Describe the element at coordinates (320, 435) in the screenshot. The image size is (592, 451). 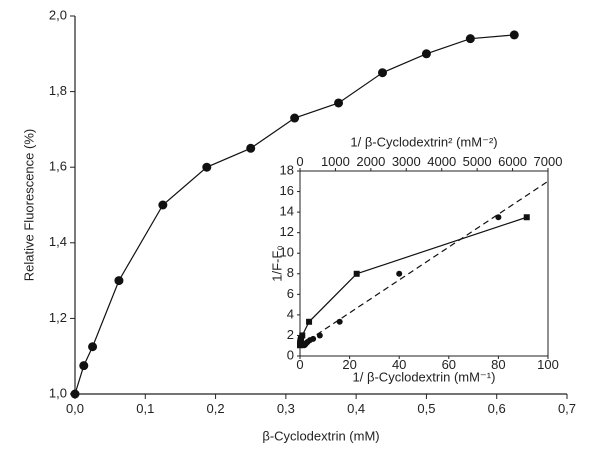
I see `x-axis-label: β-Cyclodextrin (mM)` at that location.